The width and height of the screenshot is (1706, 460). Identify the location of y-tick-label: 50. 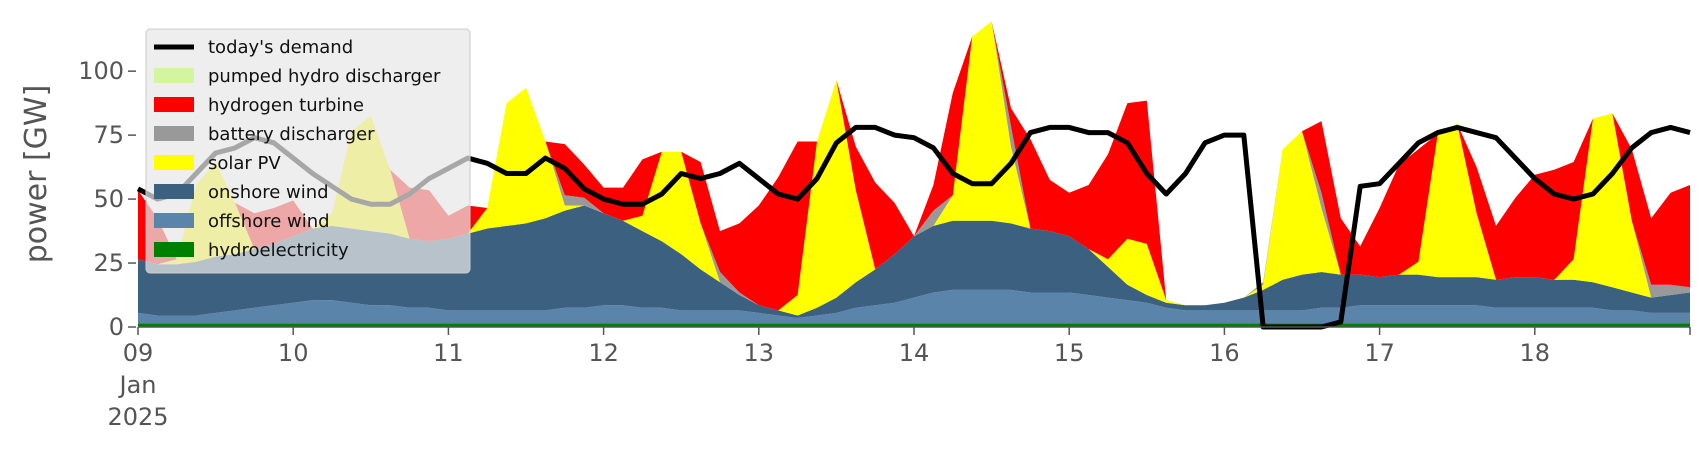
(108, 199).